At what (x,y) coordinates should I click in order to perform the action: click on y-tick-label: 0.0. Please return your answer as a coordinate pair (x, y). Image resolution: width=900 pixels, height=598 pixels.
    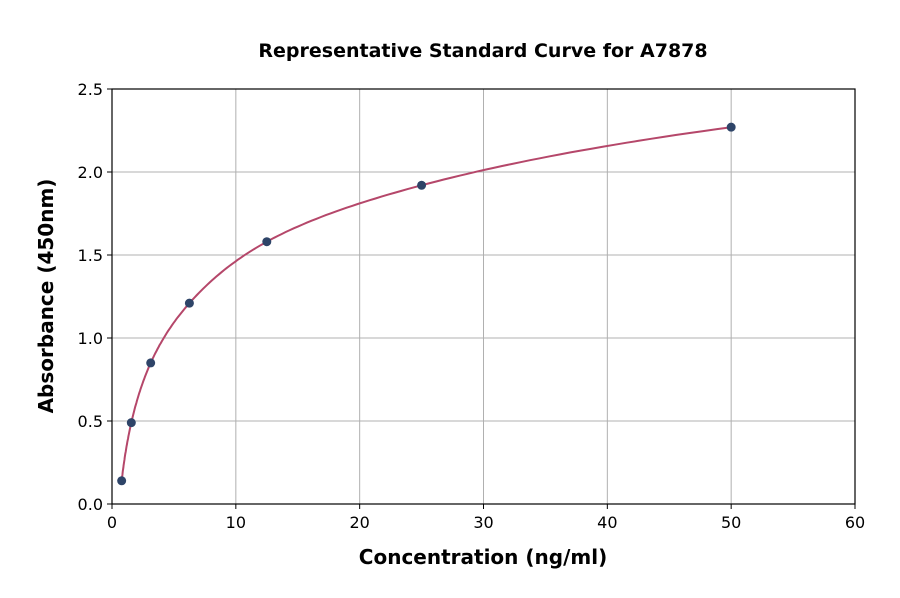
    Looking at the image, I should click on (90, 504).